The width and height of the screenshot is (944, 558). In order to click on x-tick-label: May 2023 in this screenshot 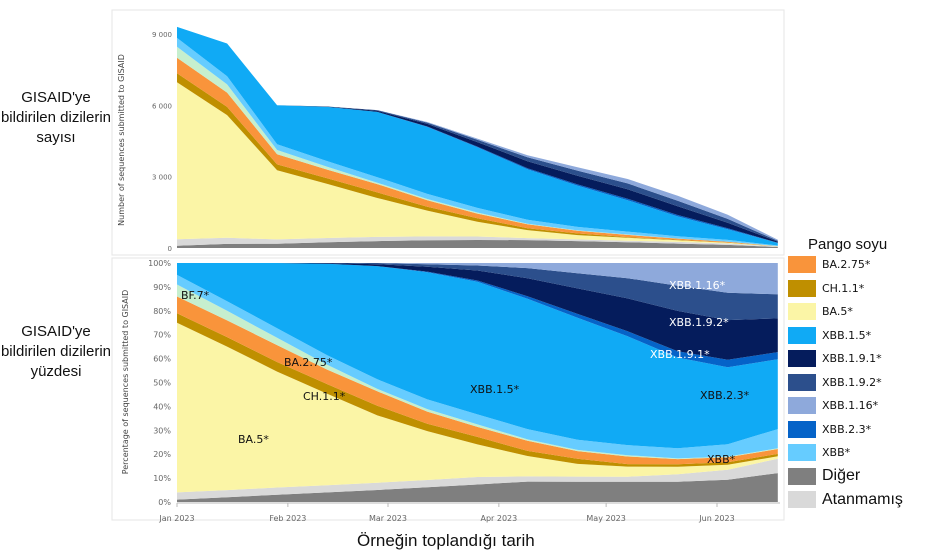, I will do `click(605, 518)`.